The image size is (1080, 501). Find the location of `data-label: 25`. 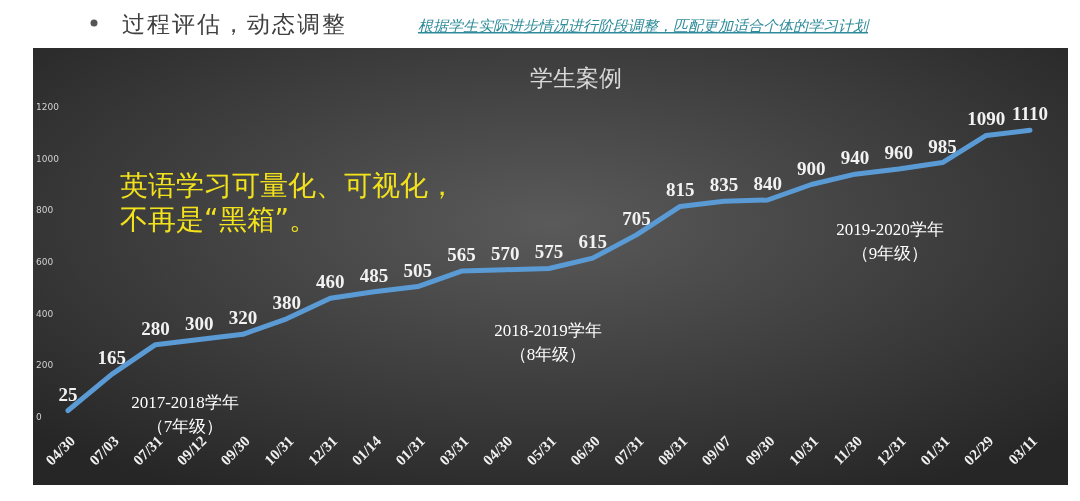

data-label: 25 is located at coordinates (68, 394).